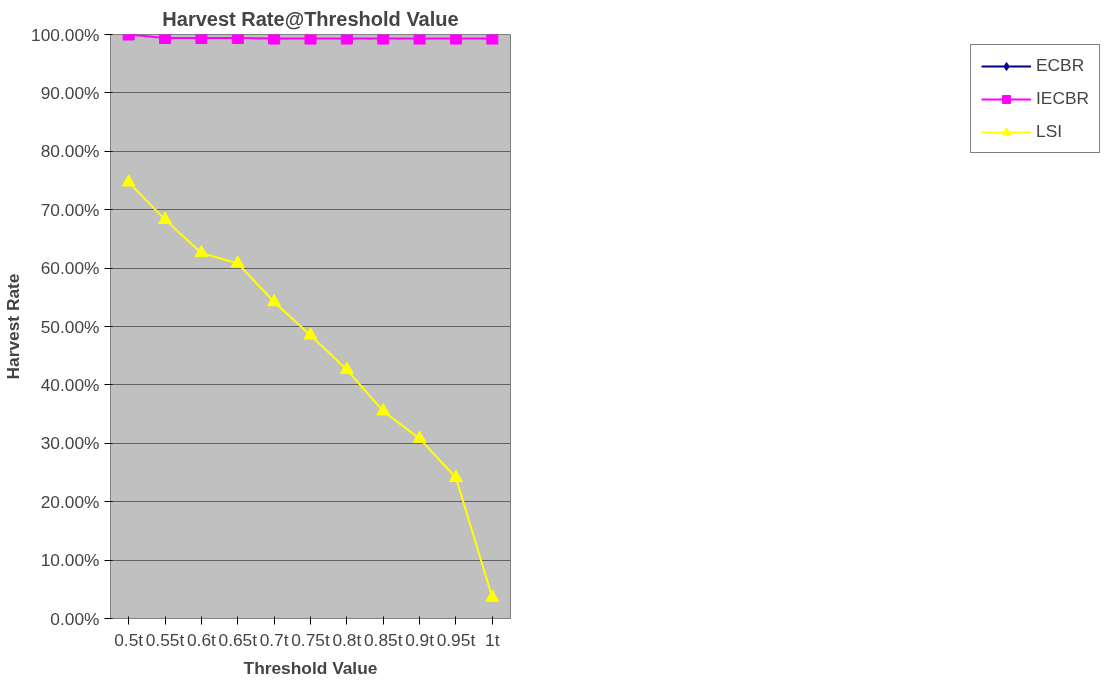 This screenshot has width=1118, height=685. What do you see at coordinates (347, 639) in the screenshot?
I see `x-tick-label: 0.8t` at bounding box center [347, 639].